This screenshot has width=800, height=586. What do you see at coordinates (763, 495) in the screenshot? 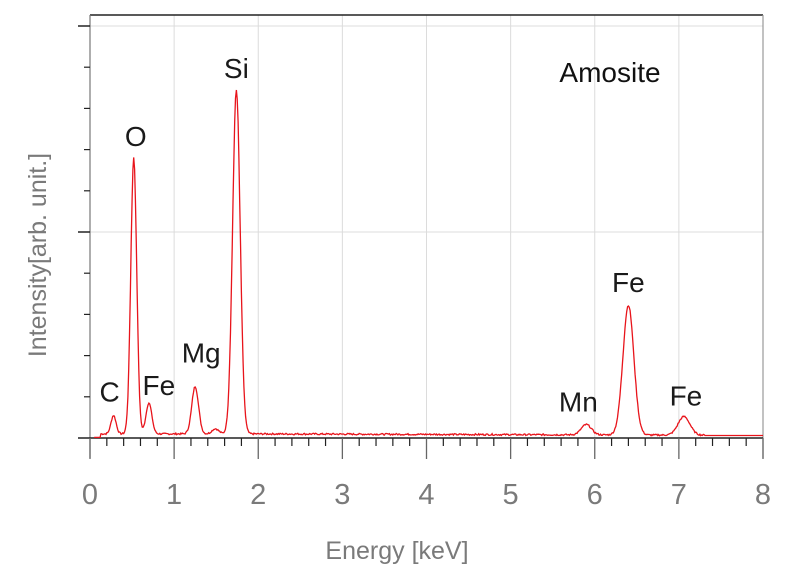
I see `x-tick-label: 8` at bounding box center [763, 495].